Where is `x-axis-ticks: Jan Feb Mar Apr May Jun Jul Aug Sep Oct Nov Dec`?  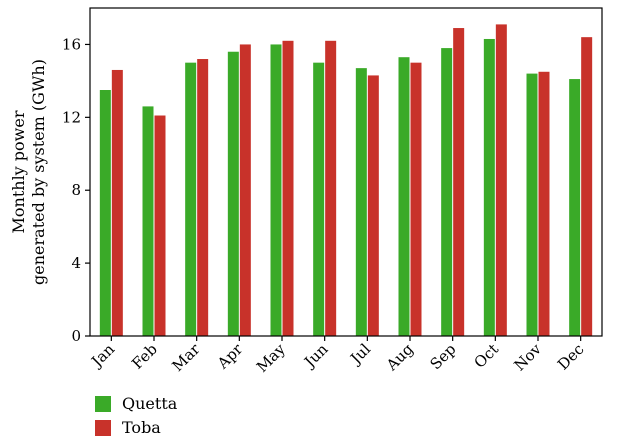
x-axis-ticks: Jan Feb Mar Apr May Jun Jul Aug Sep Oct Nov Dec is located at coordinates (337, 356).